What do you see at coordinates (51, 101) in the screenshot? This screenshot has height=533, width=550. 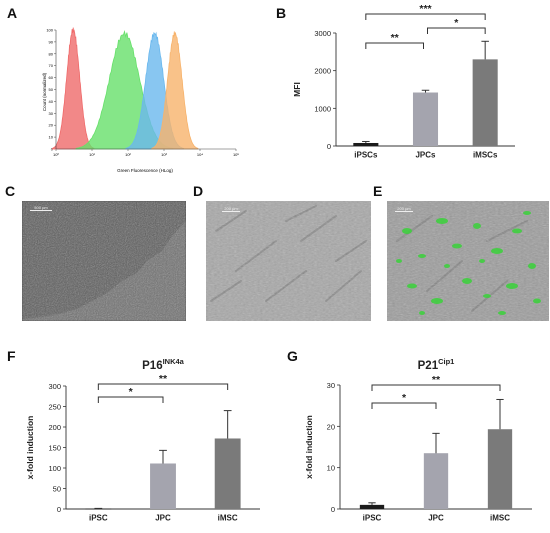 I see `panel-a-ytick-label: 40` at bounding box center [51, 101].